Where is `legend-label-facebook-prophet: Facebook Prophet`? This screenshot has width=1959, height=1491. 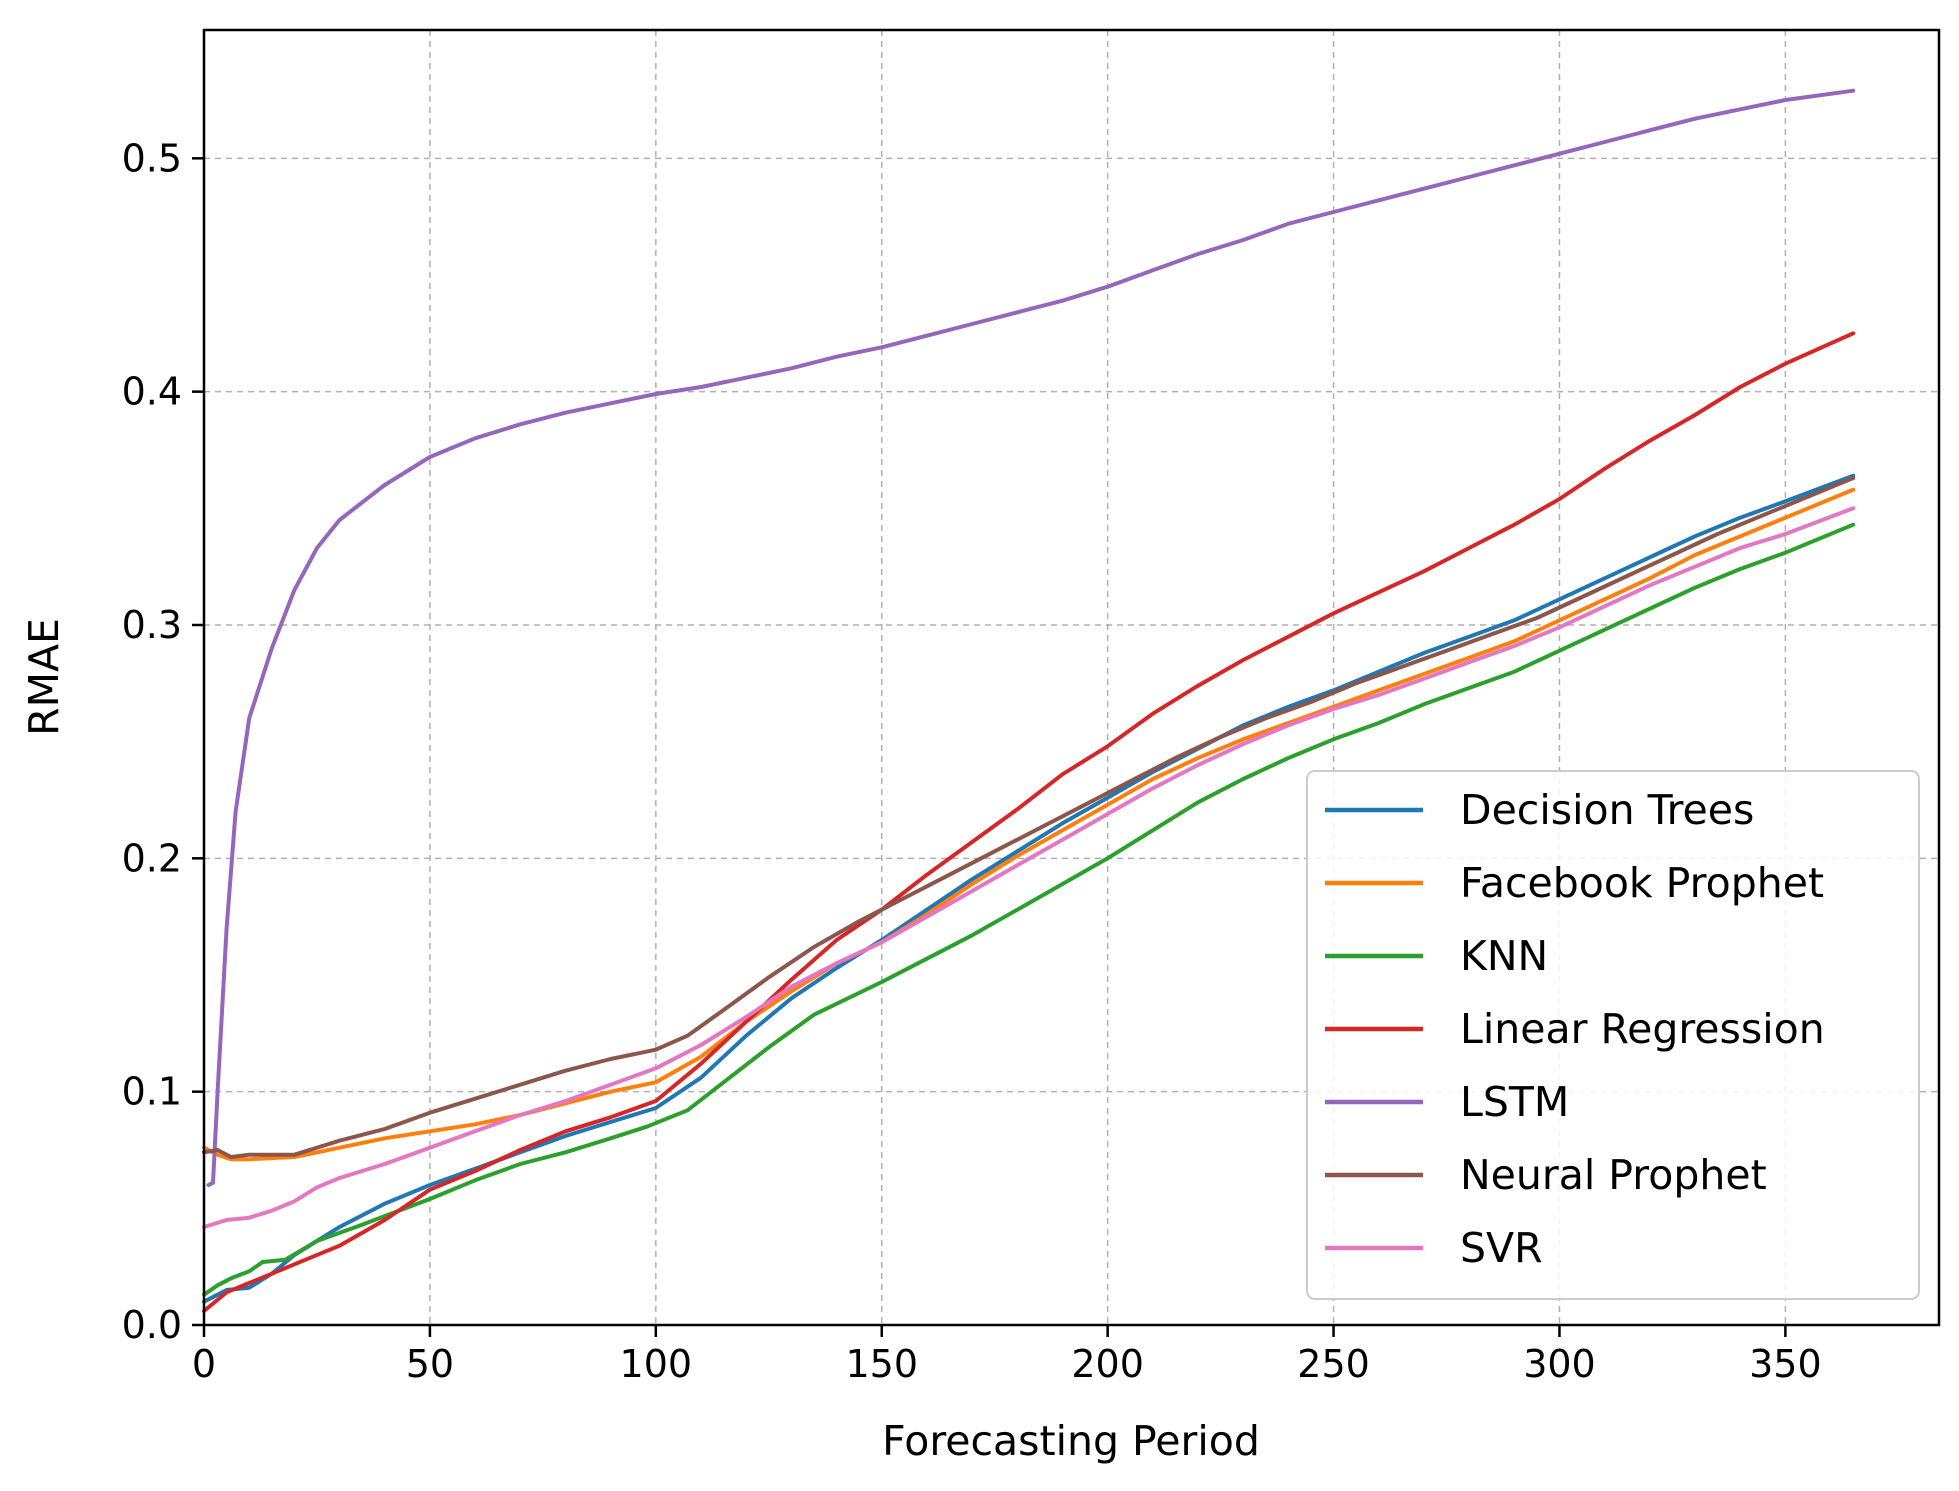 legend-label-facebook-prophet: Facebook Prophet is located at coordinates (1642, 883).